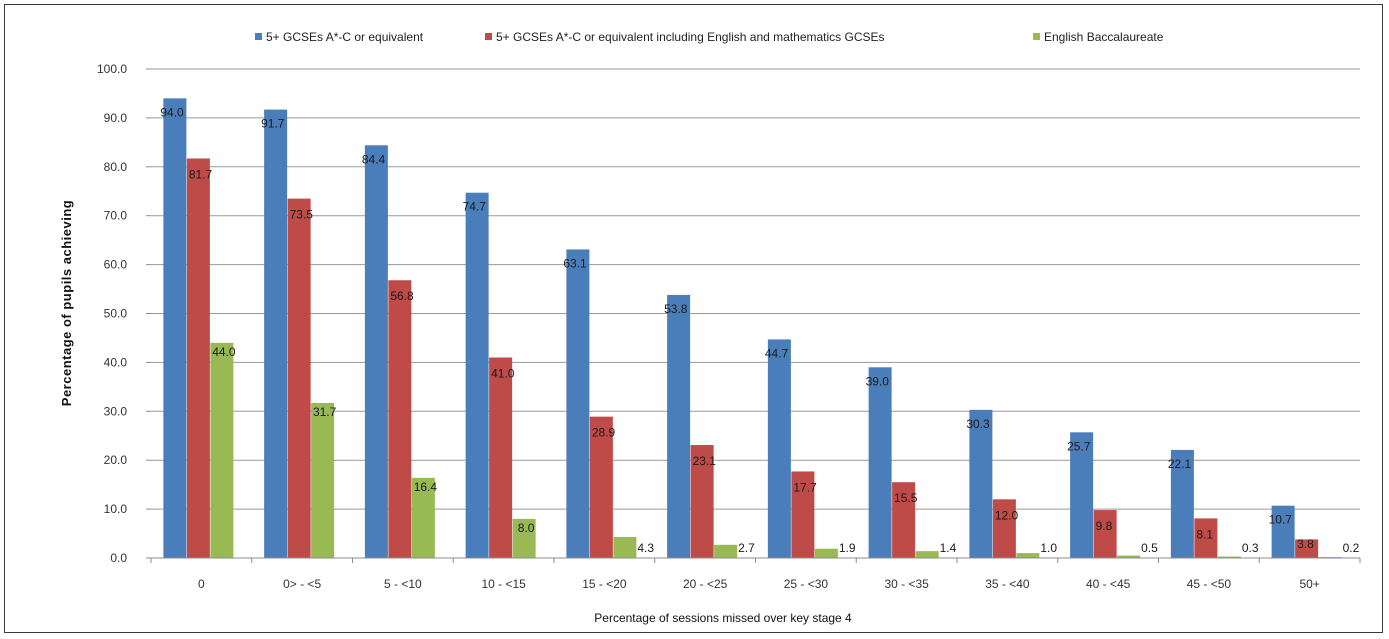 This screenshot has width=1389, height=639. Describe the element at coordinates (604, 584) in the screenshot. I see `x-tick-label: 15 - <20` at that location.